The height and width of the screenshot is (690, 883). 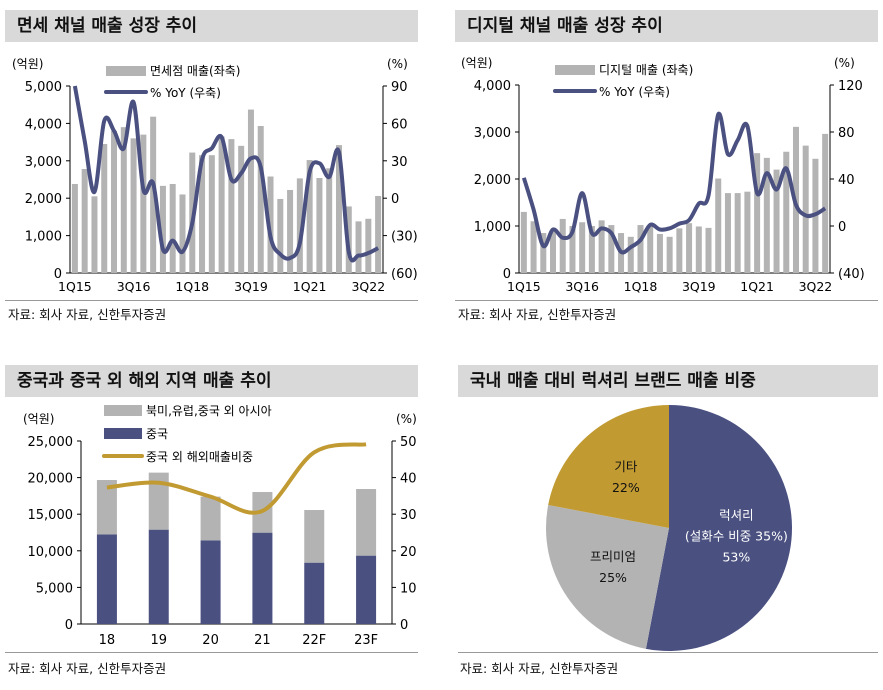 I want to click on chart2-y2-tick-label: 120, so click(x=850, y=86).